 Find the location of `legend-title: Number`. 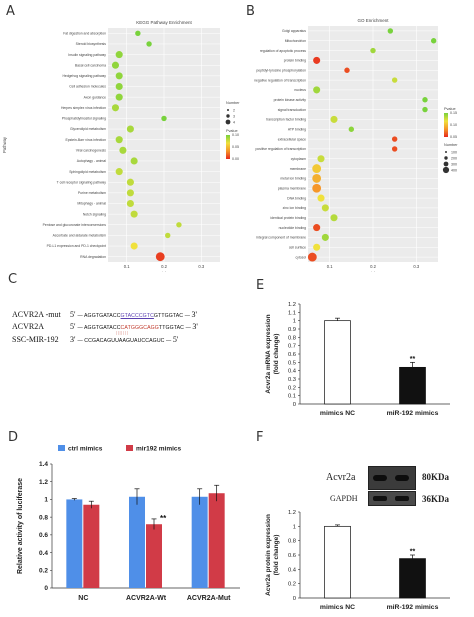

legend-title: Number is located at coordinates (233, 103).